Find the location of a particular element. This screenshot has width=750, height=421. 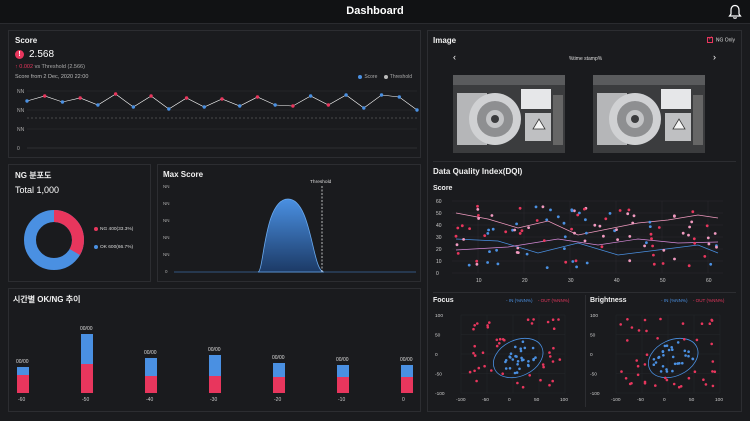

score-delta-value: 0.002 is located at coordinates (26, 67).